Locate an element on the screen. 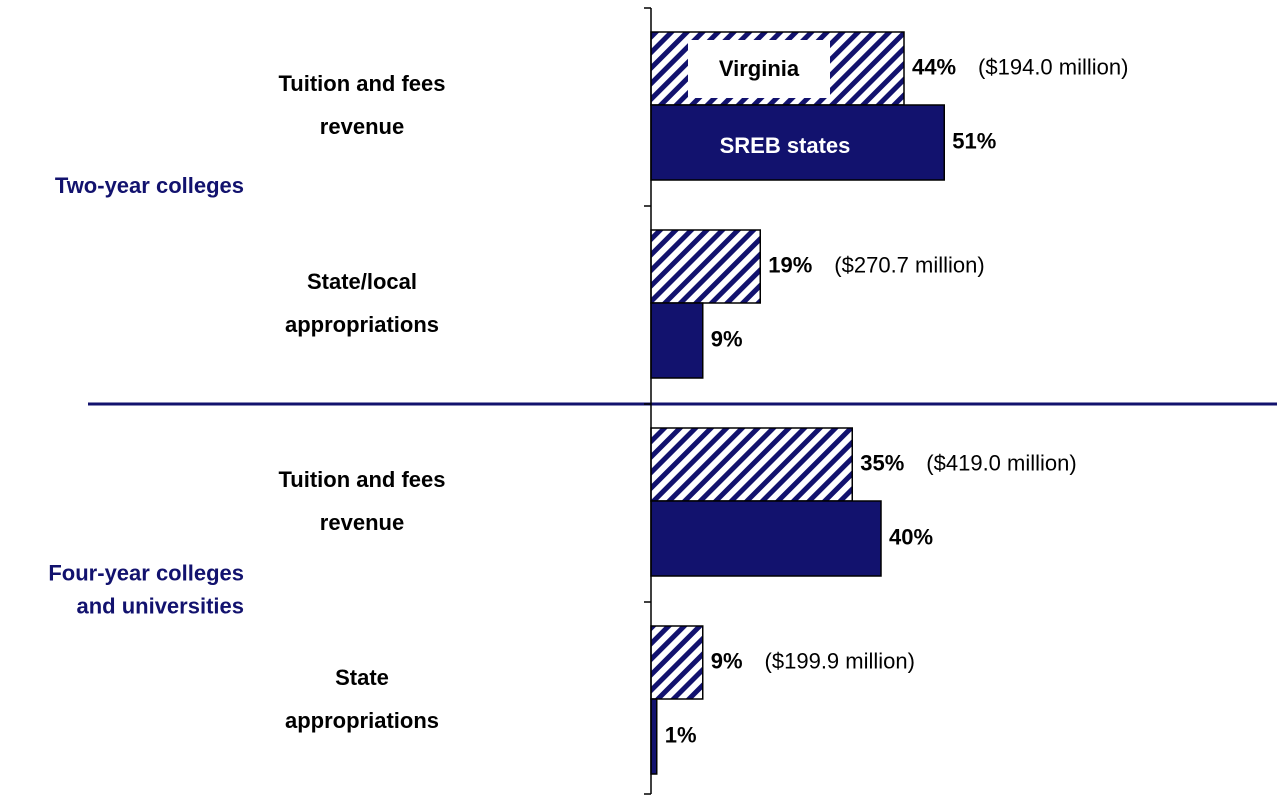 This screenshot has height=803, width=1277. group-label: Two-year colleges is located at coordinates (149, 185).